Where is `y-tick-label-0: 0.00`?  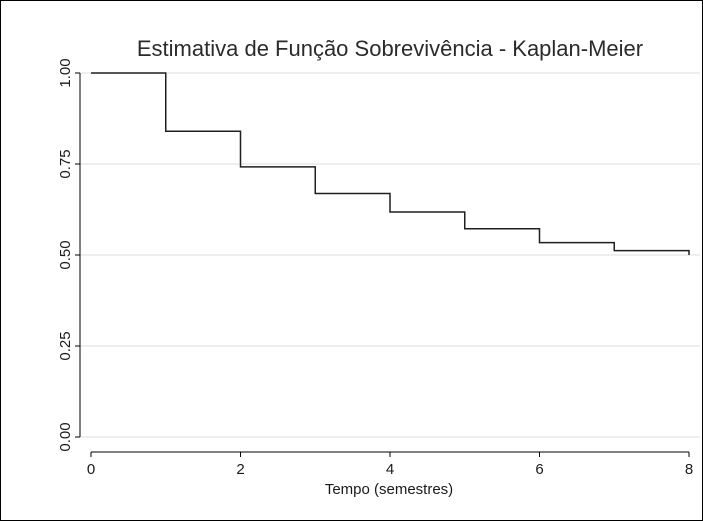
y-tick-label-0: 0.00 is located at coordinates (65, 436).